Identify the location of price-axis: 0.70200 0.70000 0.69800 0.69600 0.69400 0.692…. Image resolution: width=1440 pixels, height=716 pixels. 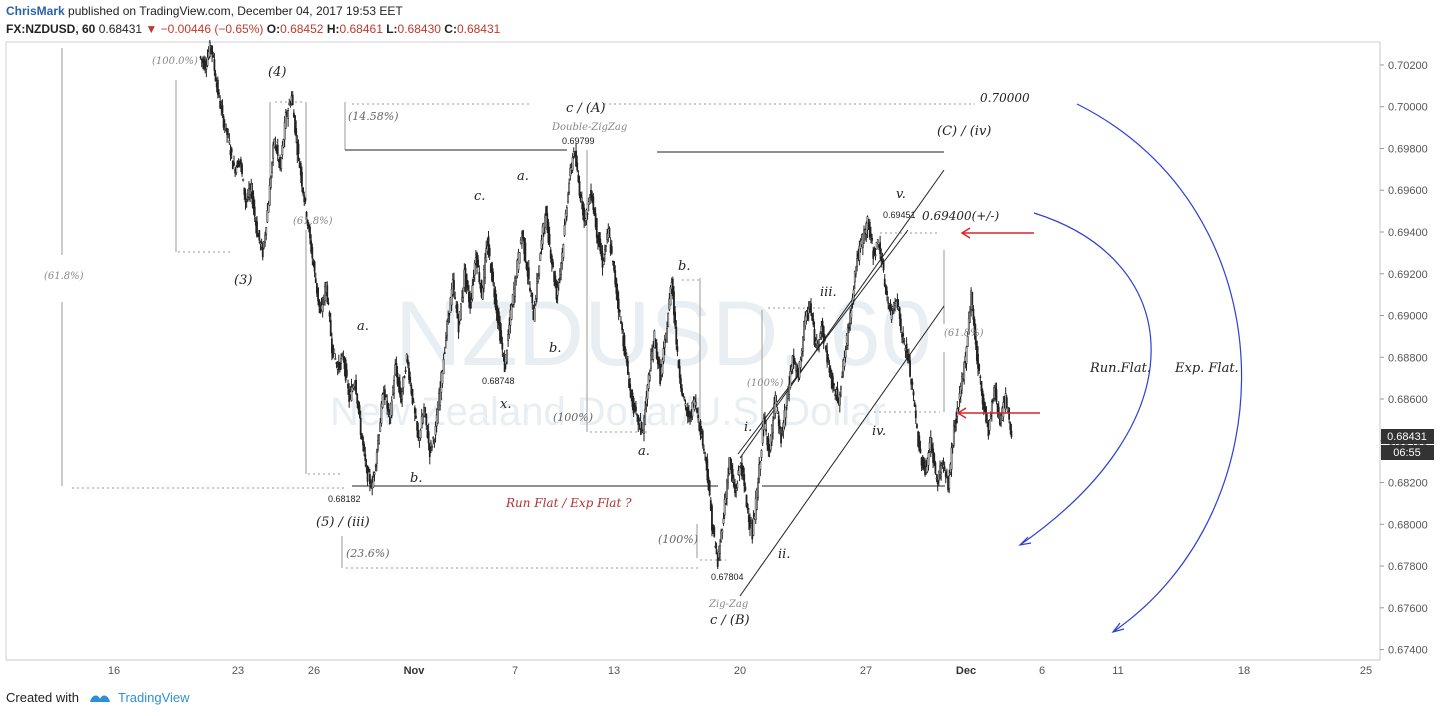
(1404, 358).